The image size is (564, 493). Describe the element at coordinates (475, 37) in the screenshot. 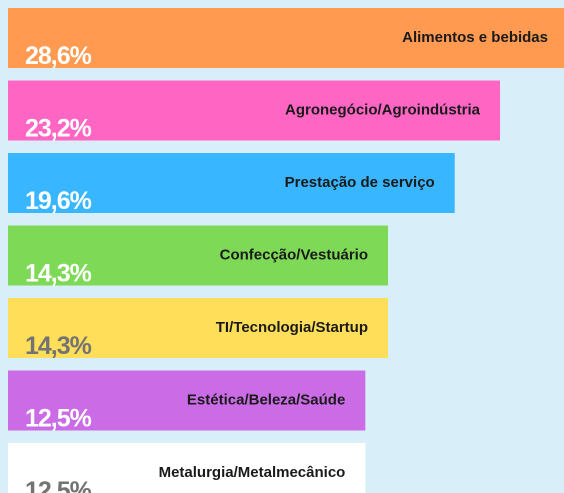

I see `category-label: Alimentos e bebidas` at that location.